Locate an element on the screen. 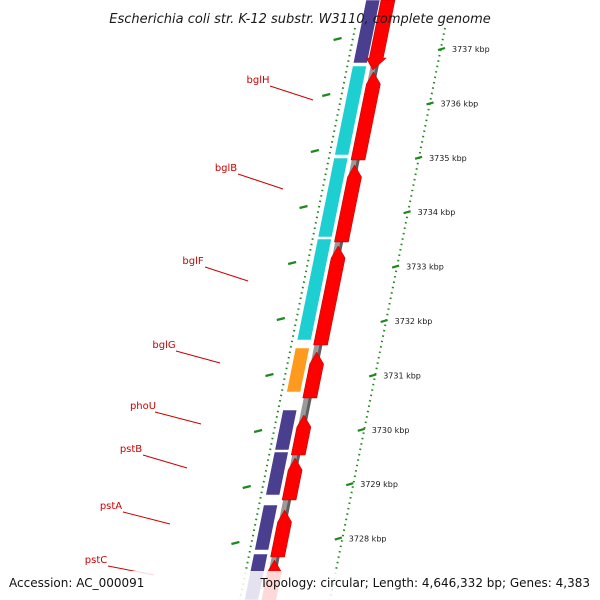 The height and width of the screenshot is (600, 600). scale-tick-label: 3732 kbp is located at coordinates (414, 321).